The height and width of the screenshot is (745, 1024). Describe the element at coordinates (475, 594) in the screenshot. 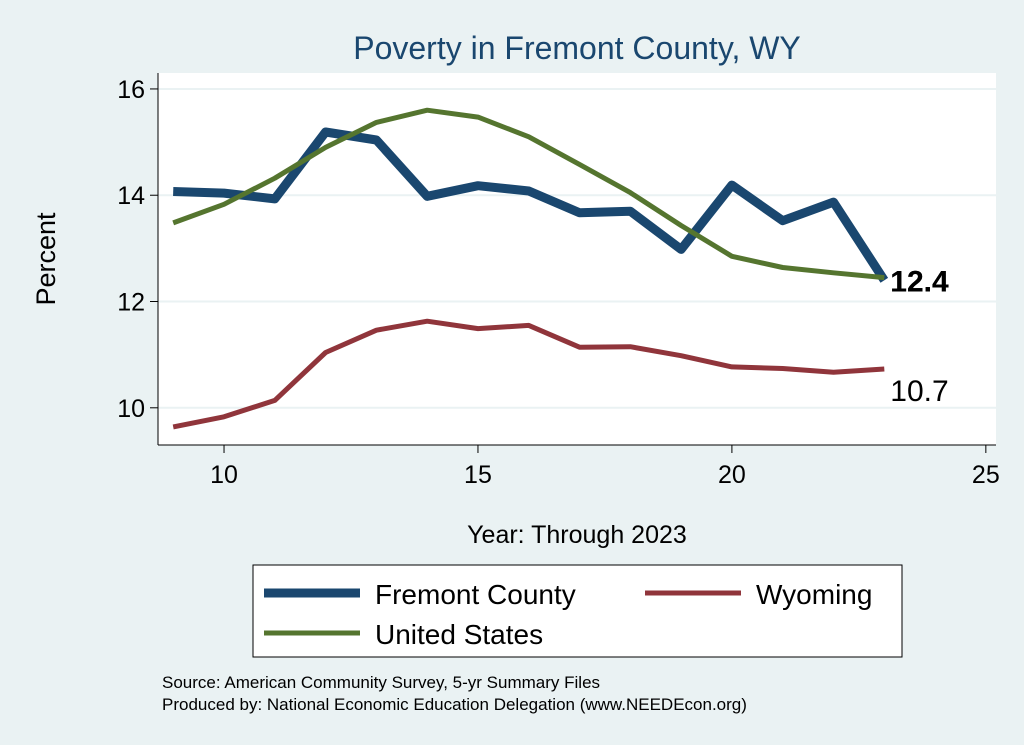

I see `legend-label-fremont-county: Fremont County` at that location.